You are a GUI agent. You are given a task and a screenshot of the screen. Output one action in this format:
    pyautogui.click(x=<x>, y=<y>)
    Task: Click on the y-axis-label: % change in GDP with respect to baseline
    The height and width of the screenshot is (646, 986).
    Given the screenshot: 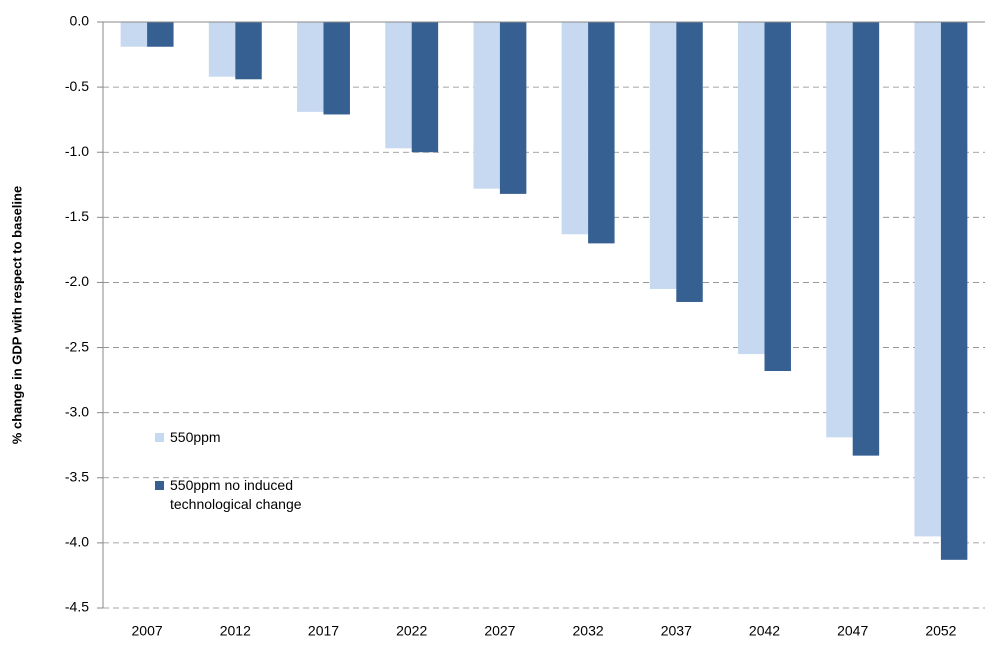 What is the action you would take?
    pyautogui.click(x=16, y=315)
    